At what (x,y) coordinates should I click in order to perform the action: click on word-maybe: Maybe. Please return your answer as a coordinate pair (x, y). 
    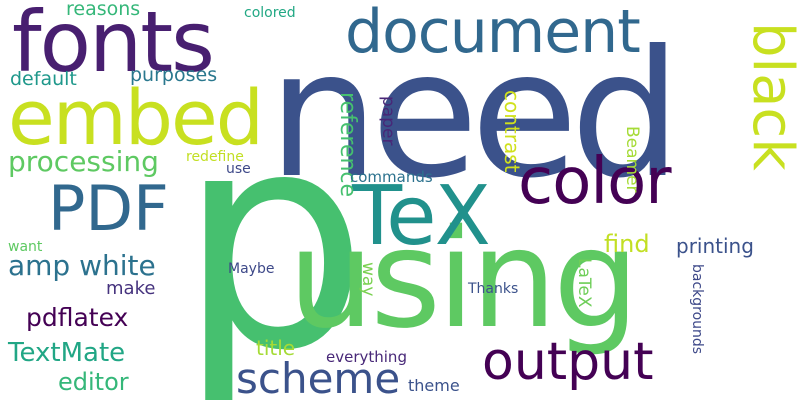
    Looking at the image, I should click on (251, 269).